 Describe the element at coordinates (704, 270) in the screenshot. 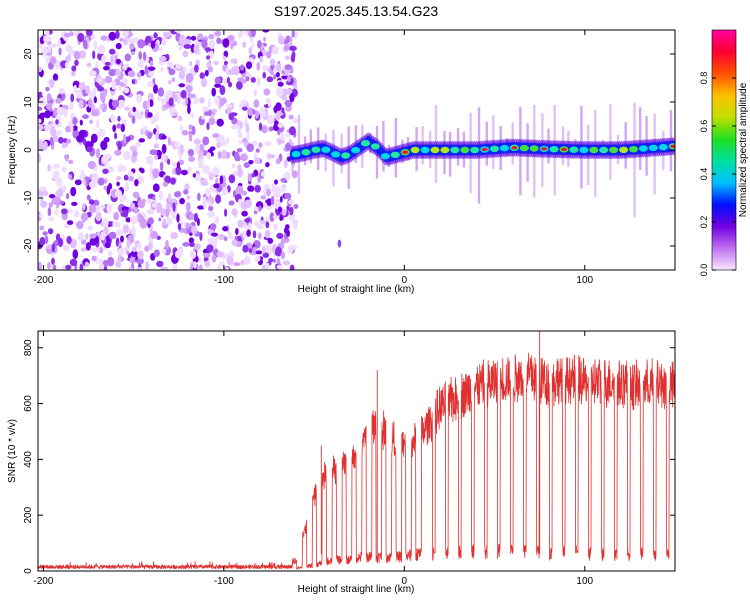

I see `colorbar-tick-label: 0.0` at that location.